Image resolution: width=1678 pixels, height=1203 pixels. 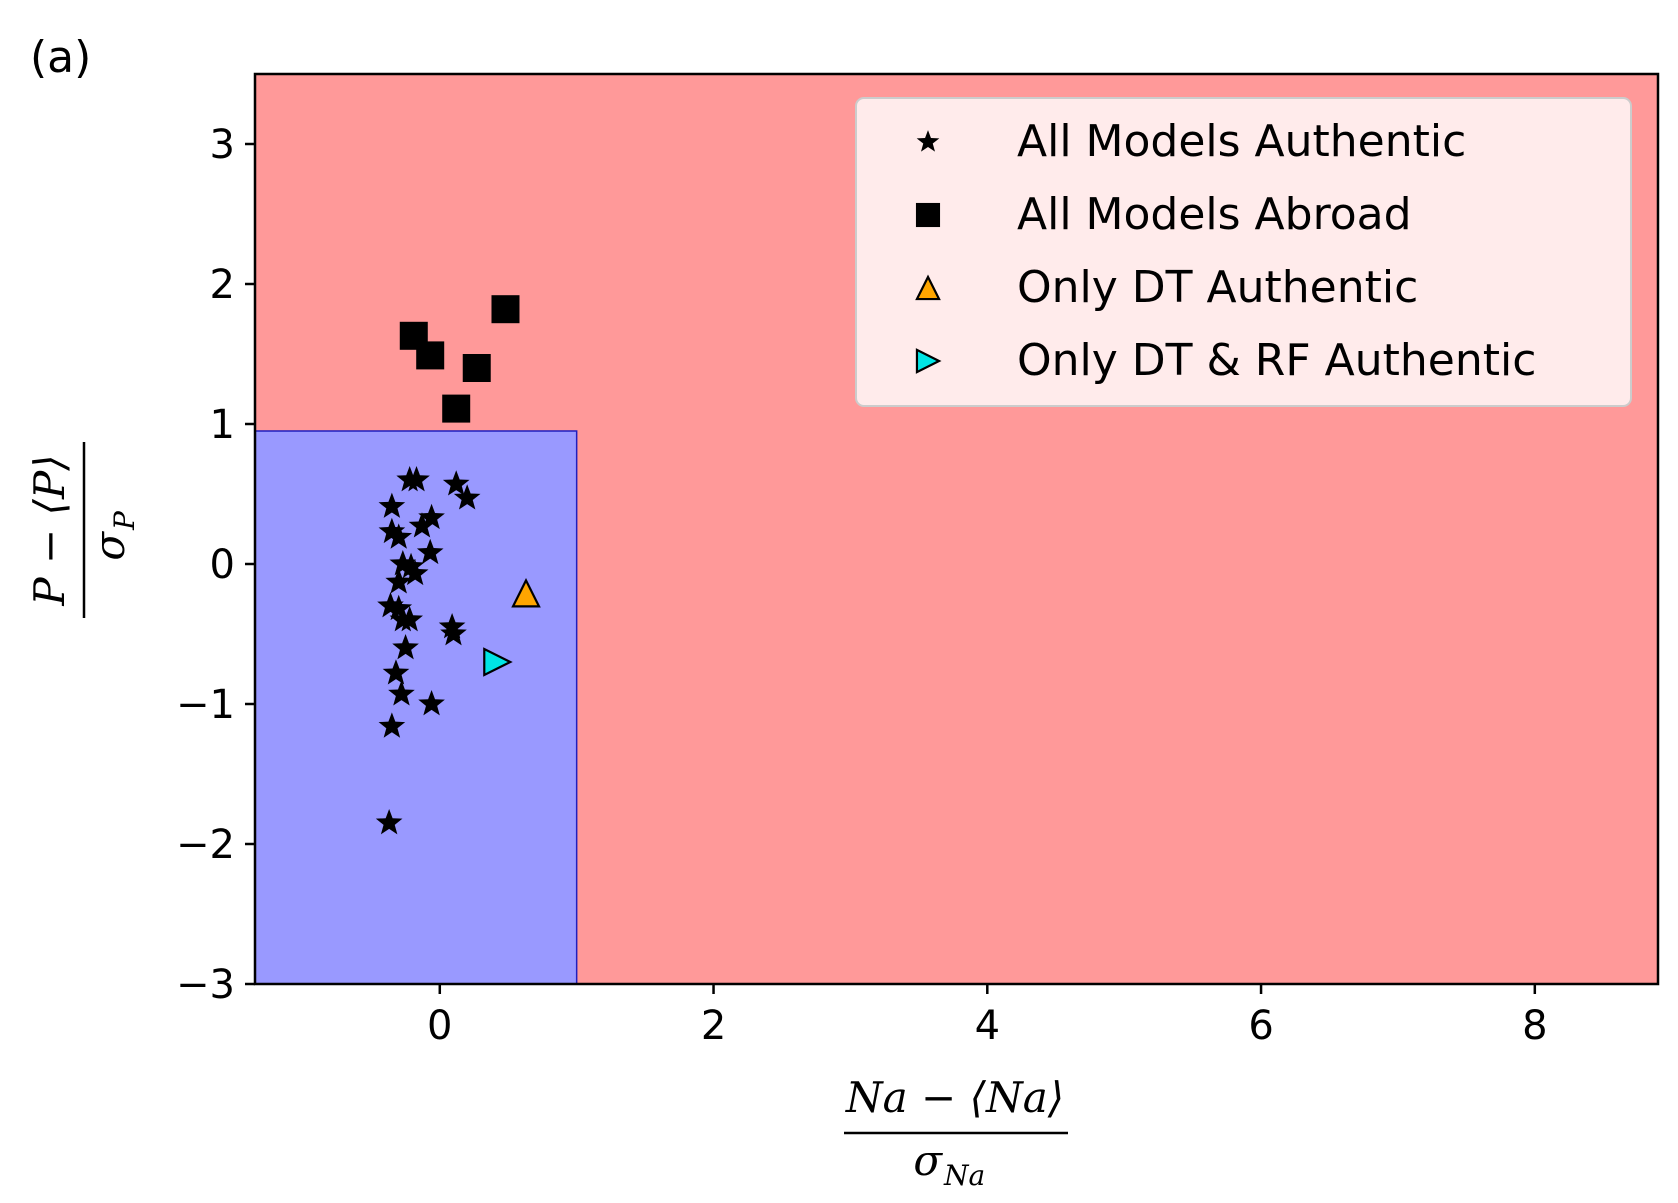 What do you see at coordinates (928, 361) in the screenshot?
I see `legend-marker-triangle-right` at bounding box center [928, 361].